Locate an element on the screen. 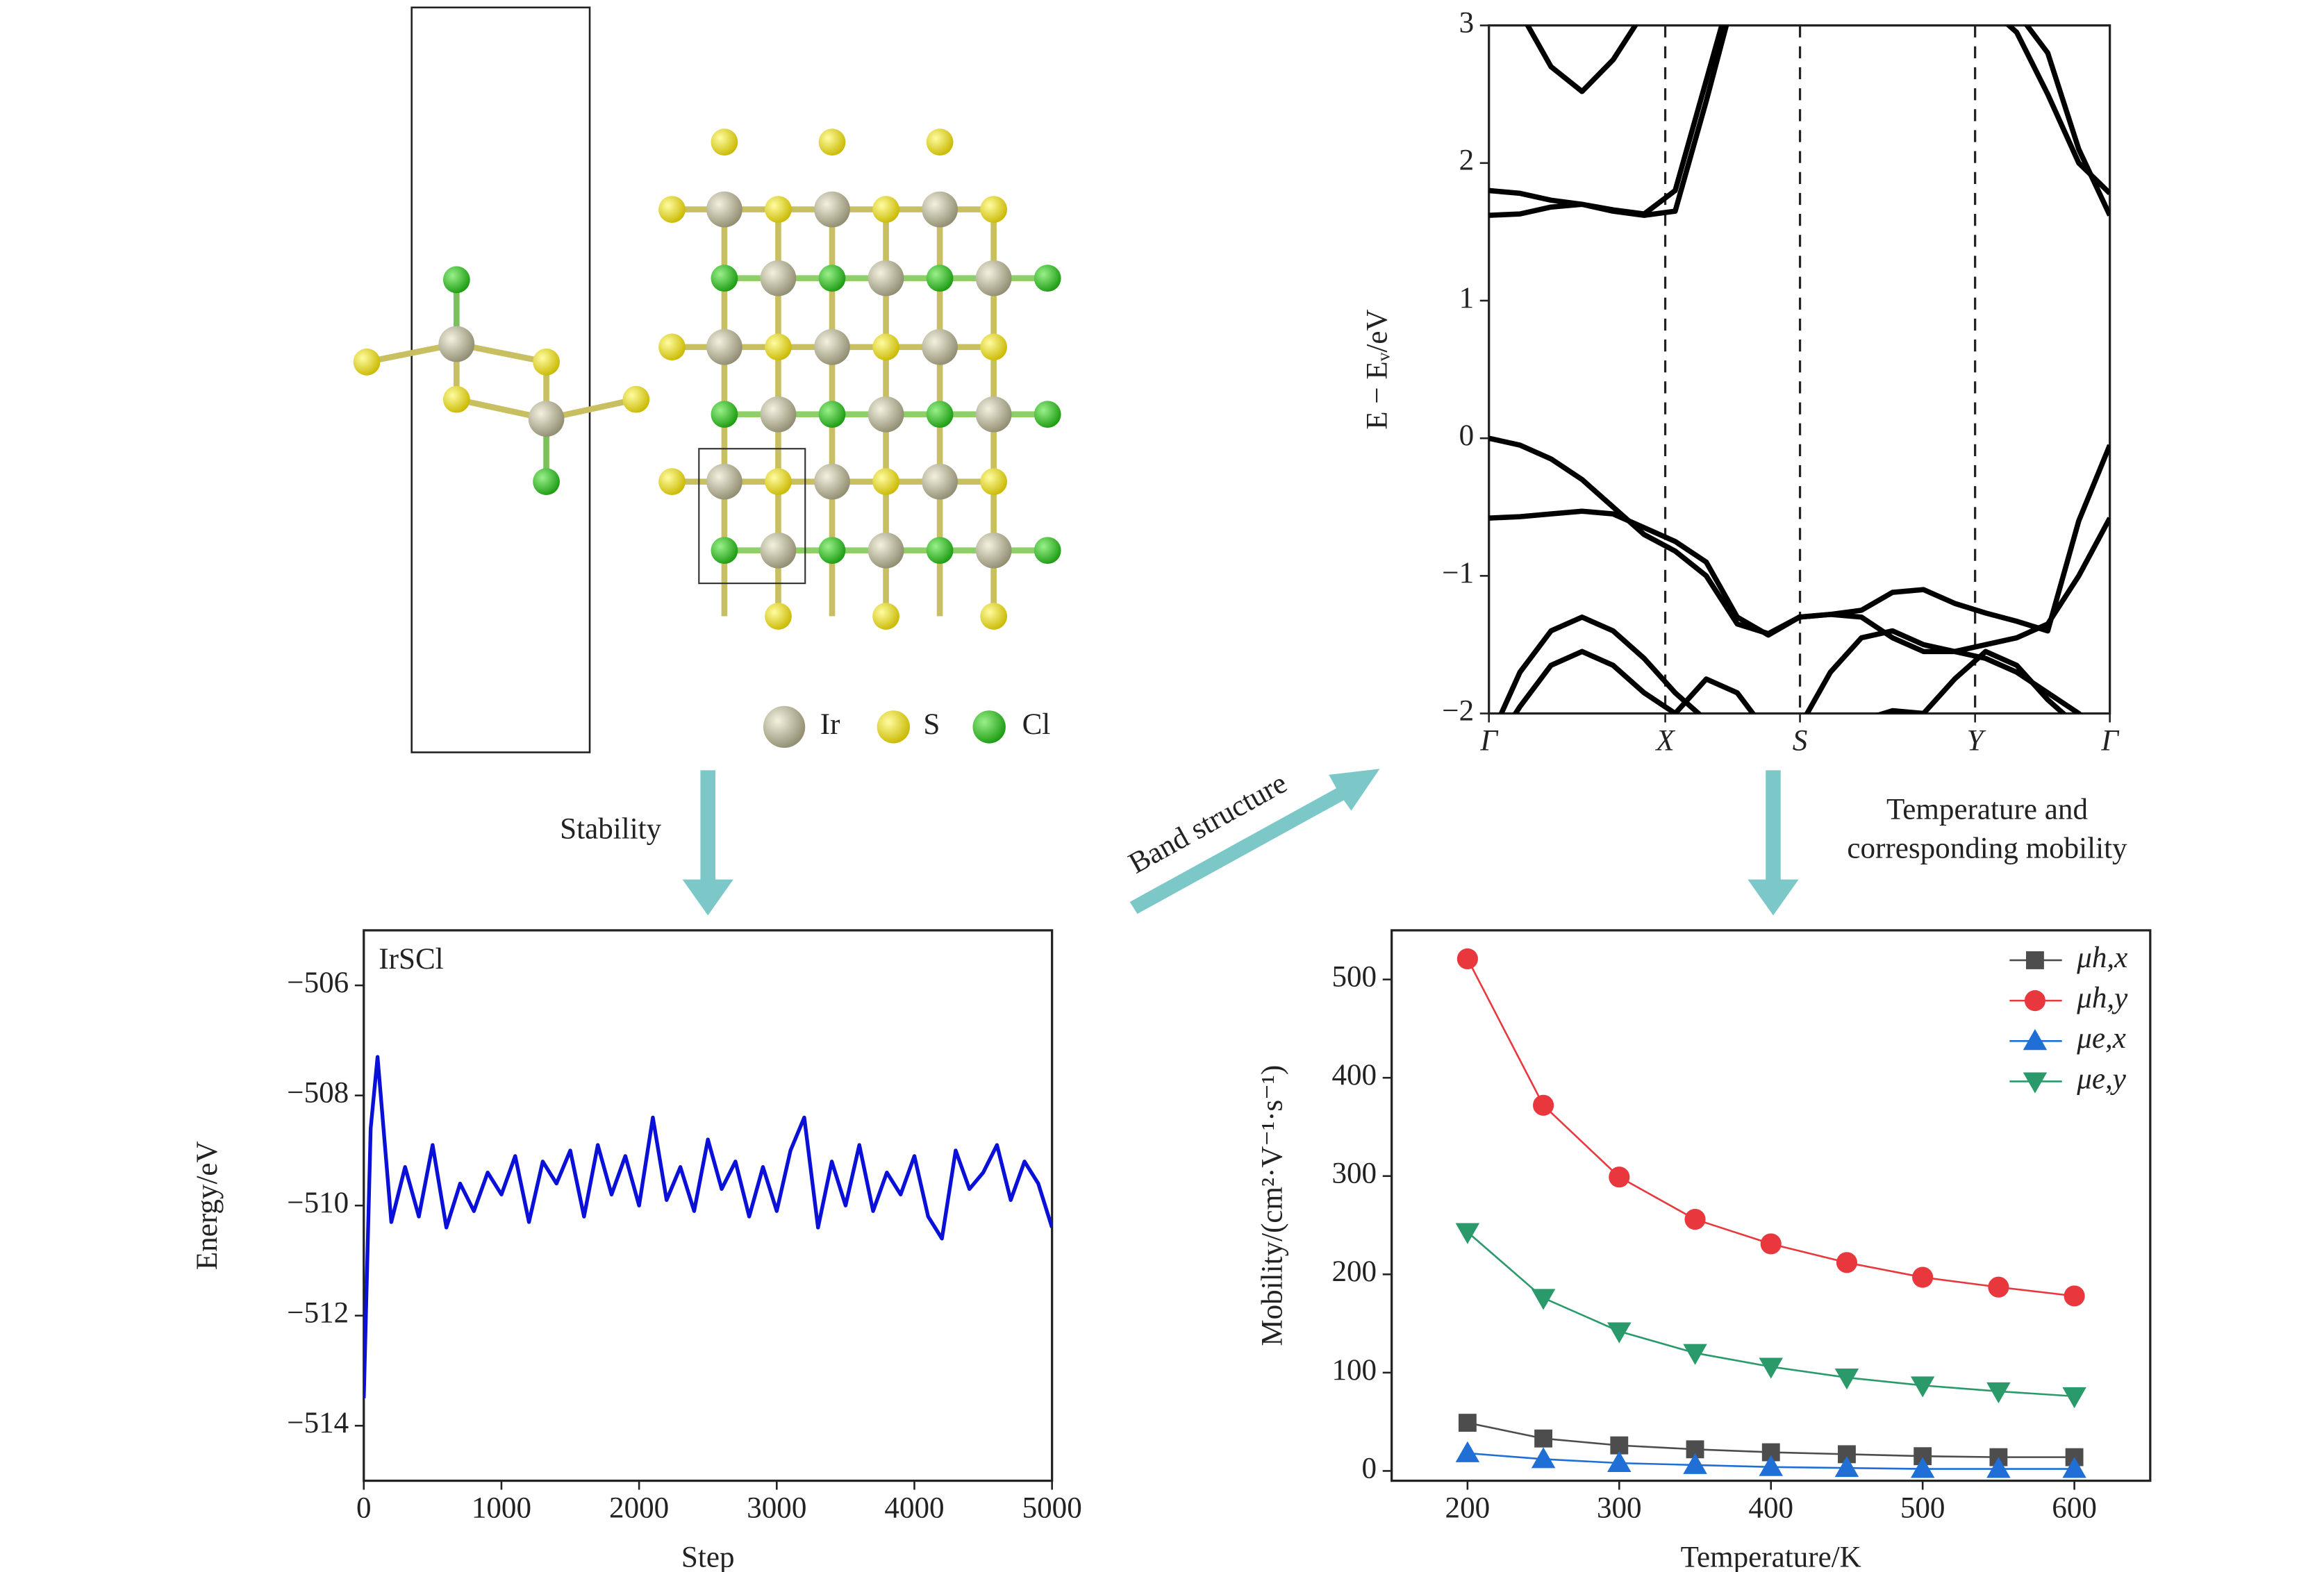  x-tick-label: 500 is located at coordinates (1922, 1509).